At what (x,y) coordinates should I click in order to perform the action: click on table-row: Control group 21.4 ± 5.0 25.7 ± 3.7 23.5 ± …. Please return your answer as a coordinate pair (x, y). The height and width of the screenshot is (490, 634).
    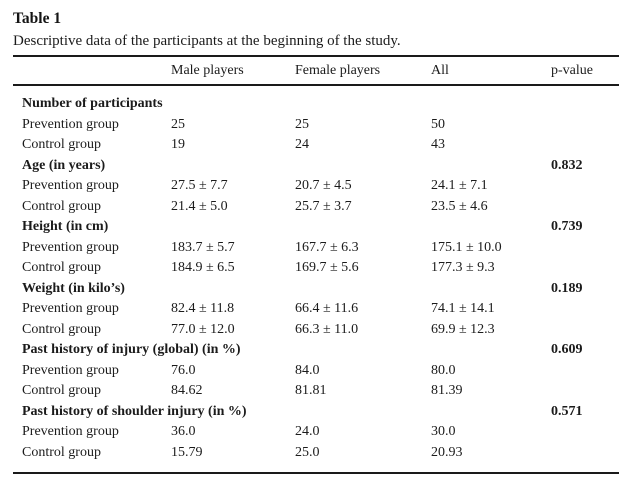
    Looking at the image, I should click on (316, 207).